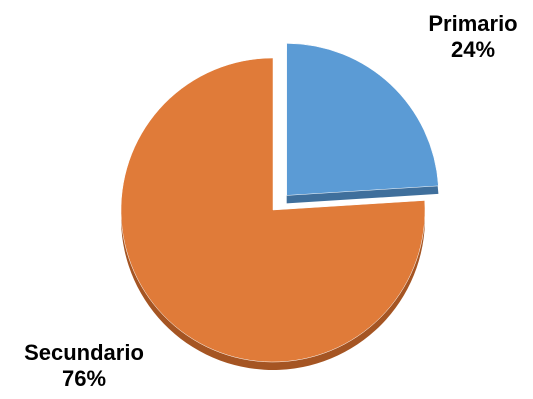 The width and height of the screenshot is (533, 399). I want to click on slice-name-primario: Primario, so click(473, 23).